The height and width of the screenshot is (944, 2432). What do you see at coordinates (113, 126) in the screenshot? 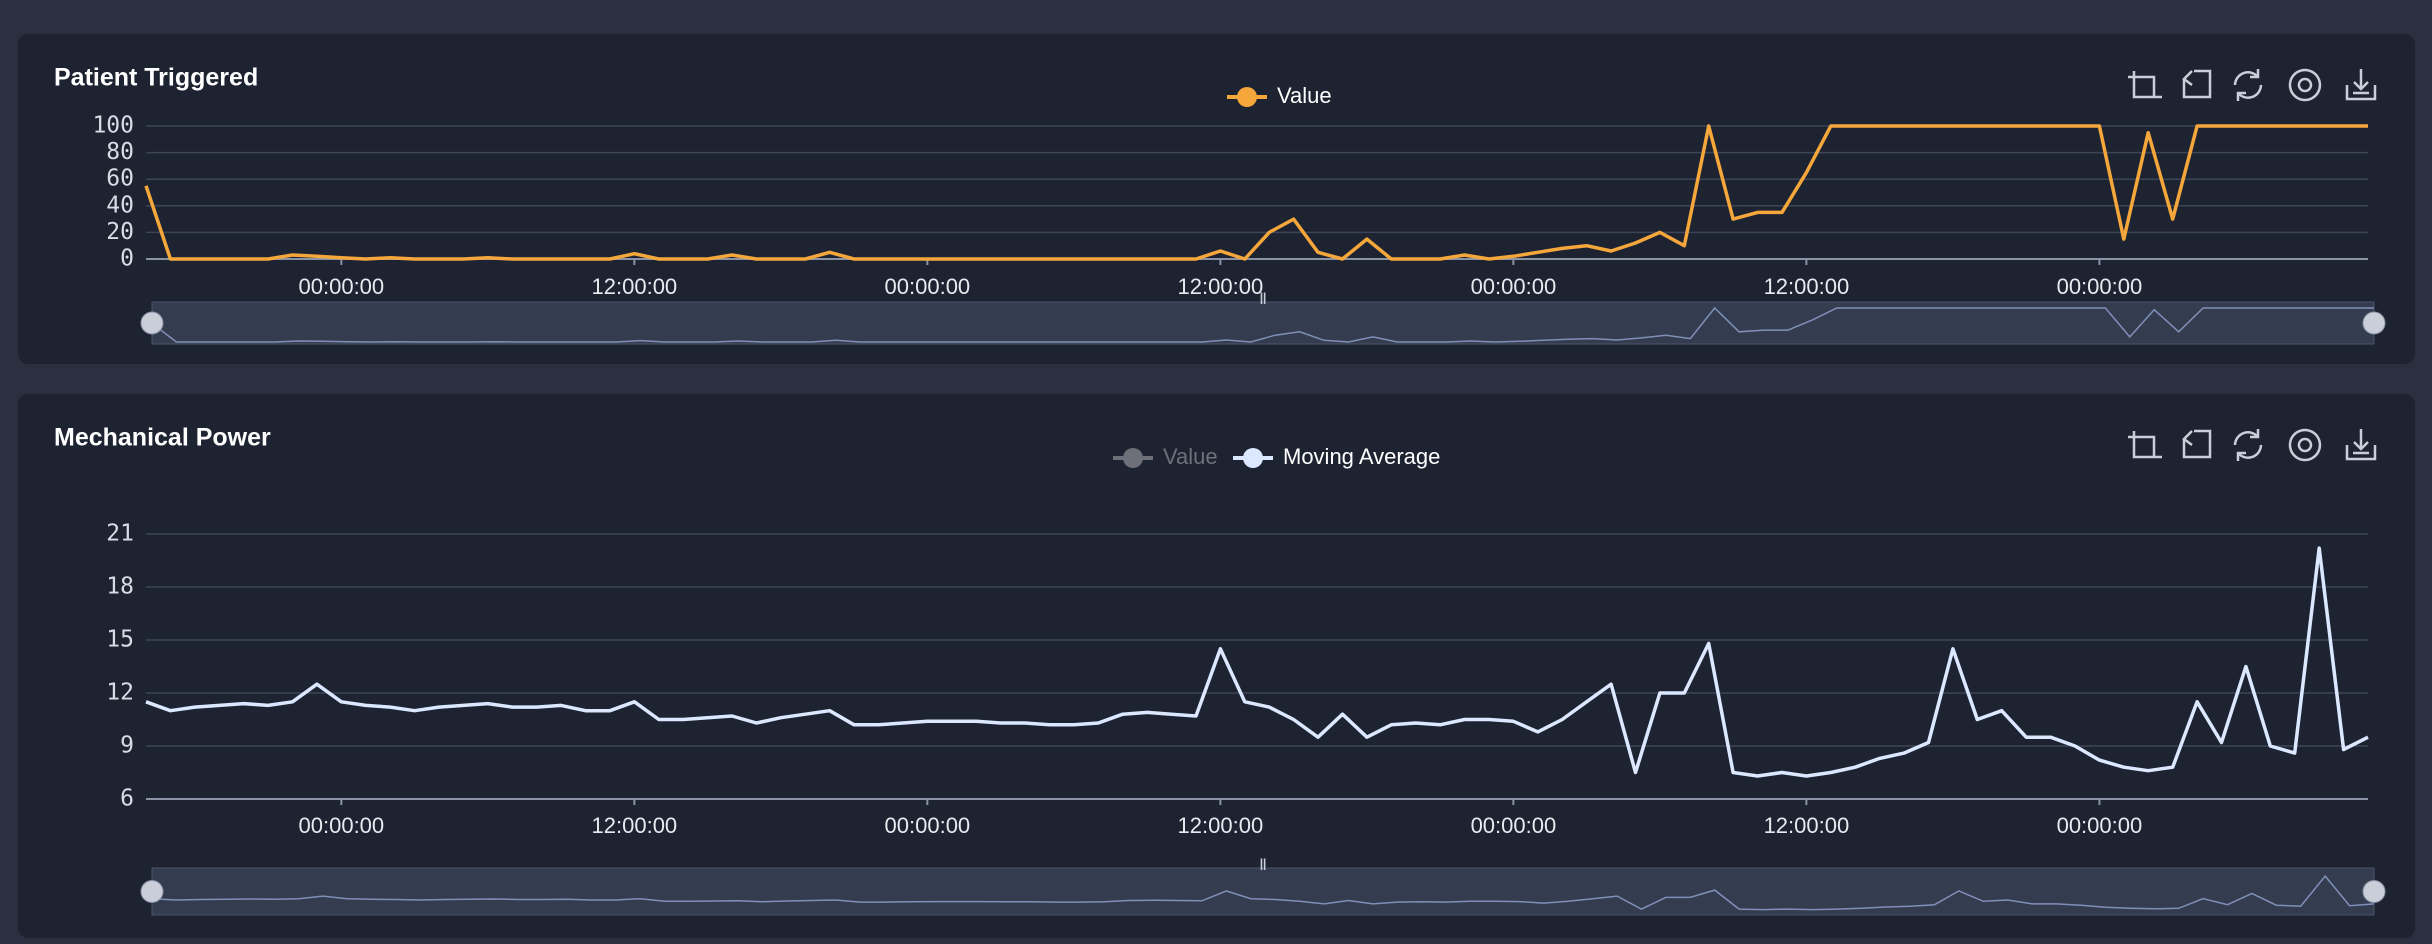
I see `y-tick-label: 100` at bounding box center [113, 126].